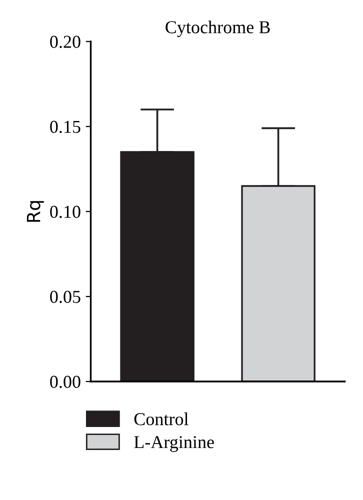  I want to click on y-axis-title: Rq, so click(35, 211).